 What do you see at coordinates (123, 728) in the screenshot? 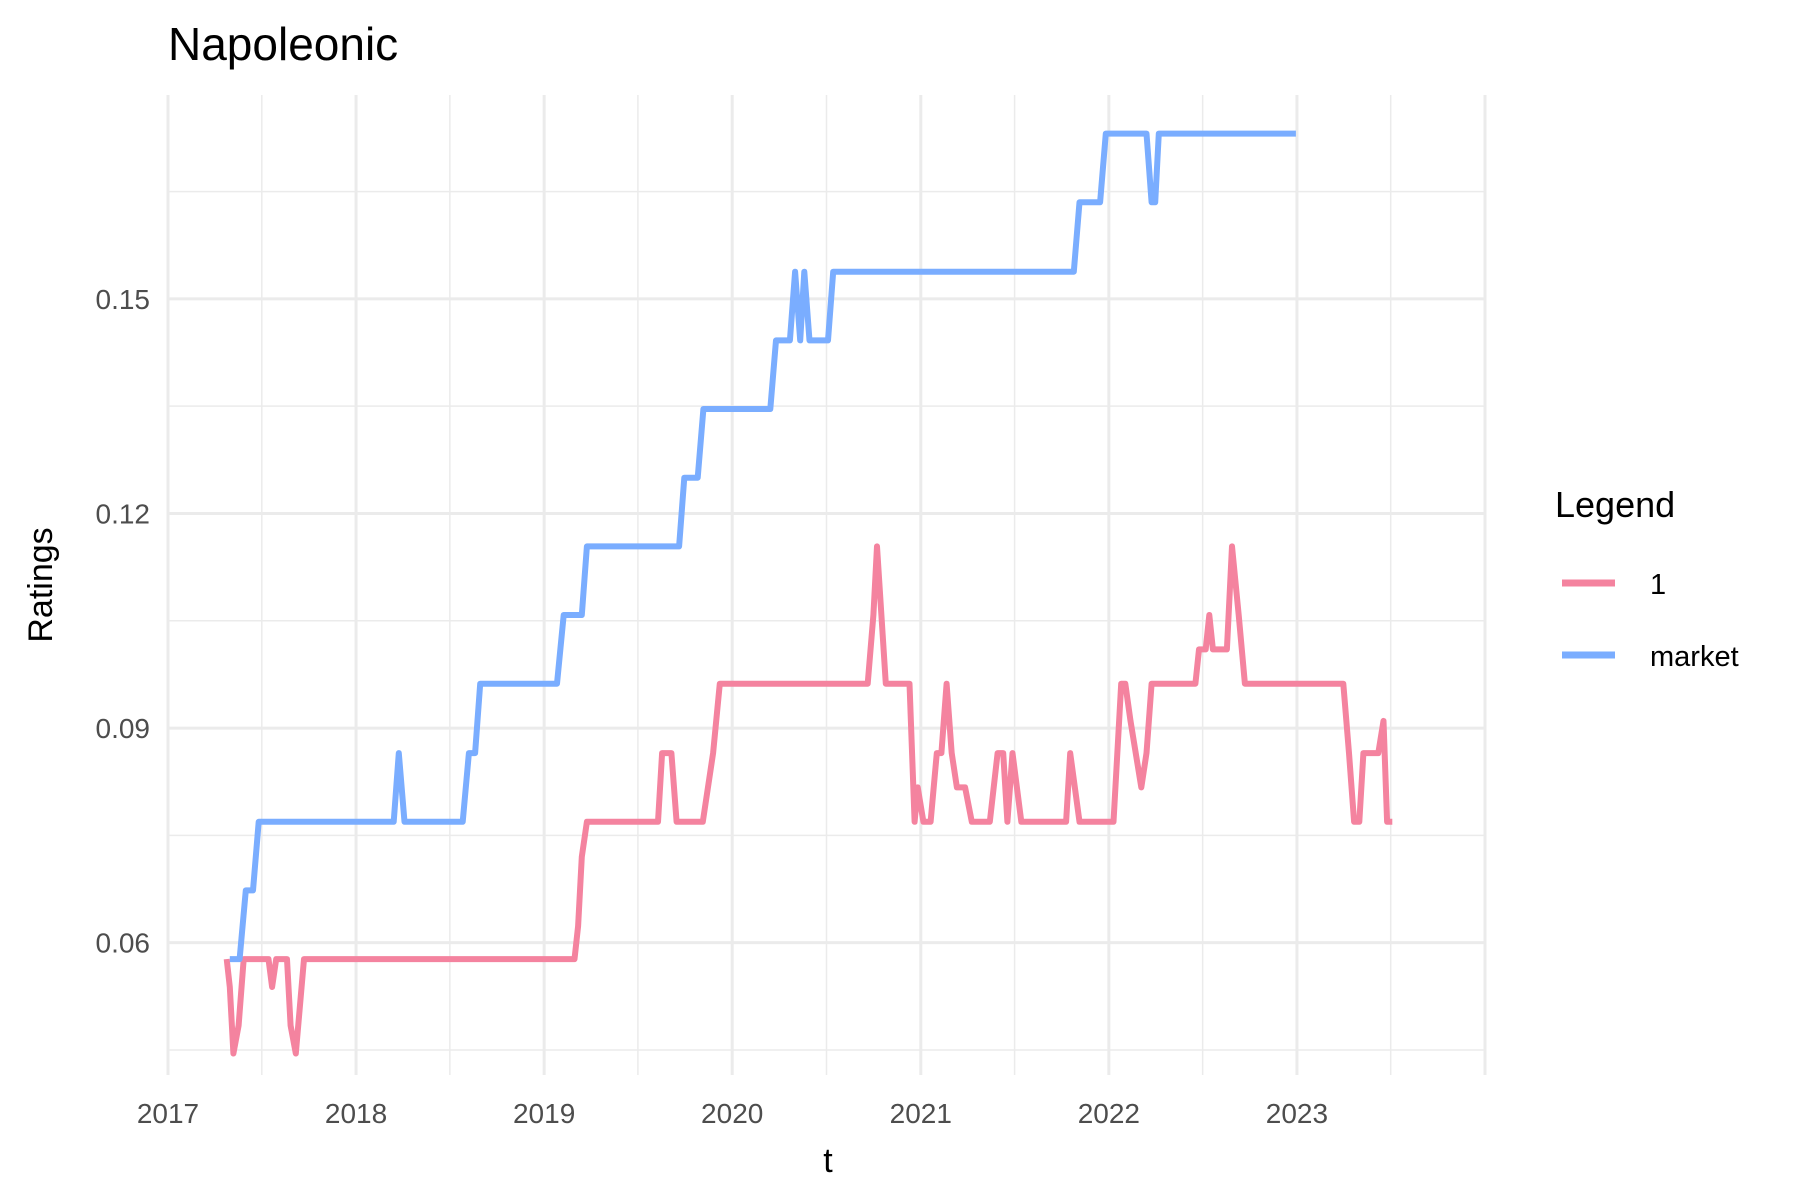
I see `y-tick-label: 0.09` at bounding box center [123, 728].